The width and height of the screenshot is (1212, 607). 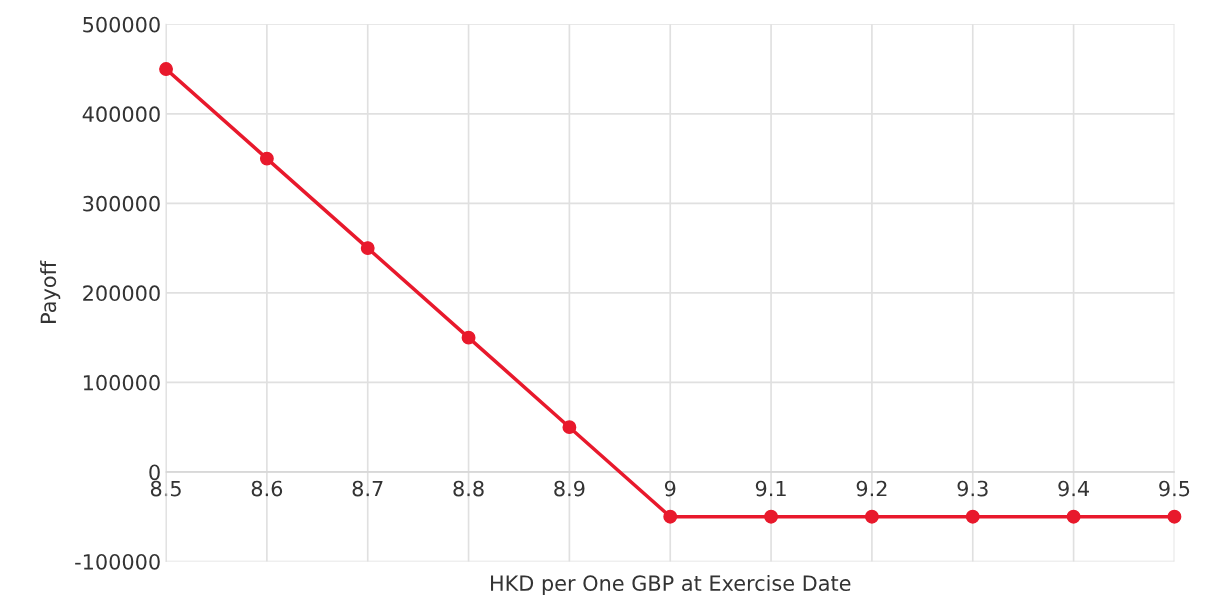 I want to click on x-tick-label: 9, so click(x=670, y=488).